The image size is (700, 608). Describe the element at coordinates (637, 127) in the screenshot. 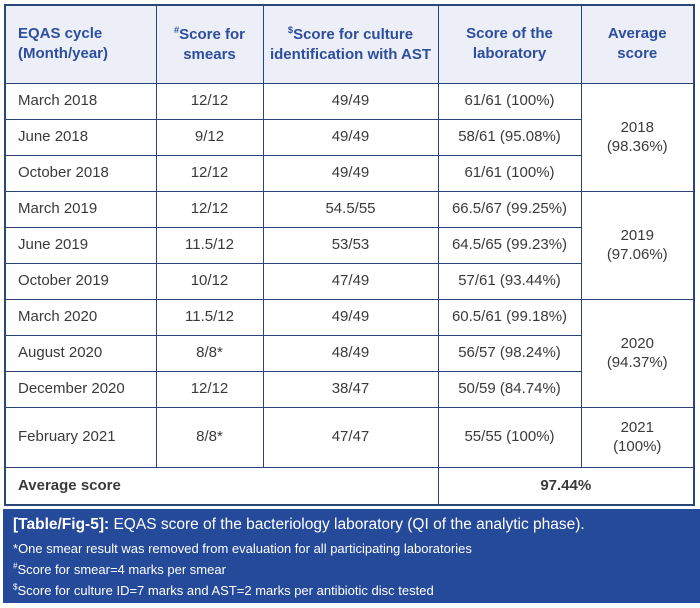

I see `year-label: 2018` at that location.